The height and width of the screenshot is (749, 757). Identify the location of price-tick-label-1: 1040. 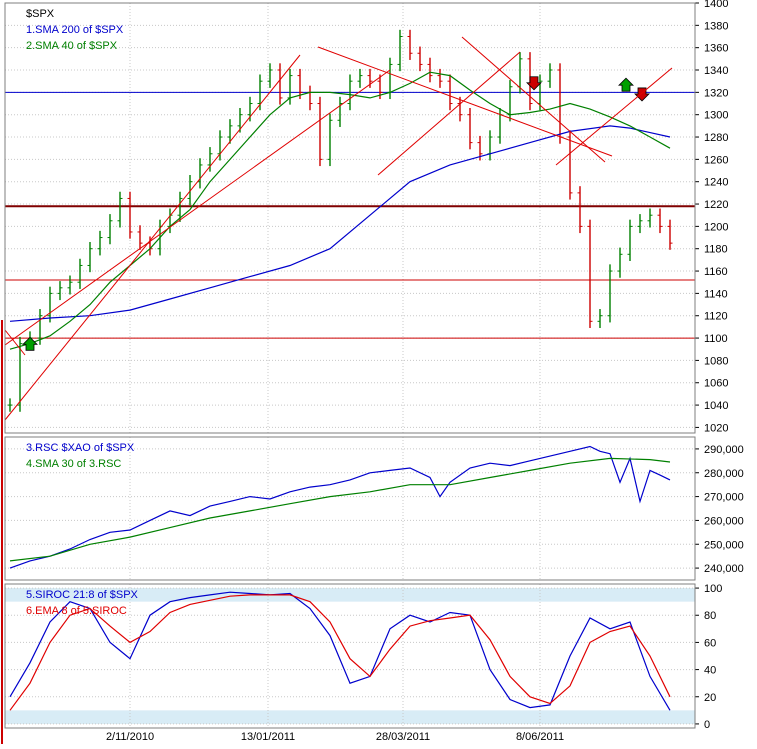
(716, 406).